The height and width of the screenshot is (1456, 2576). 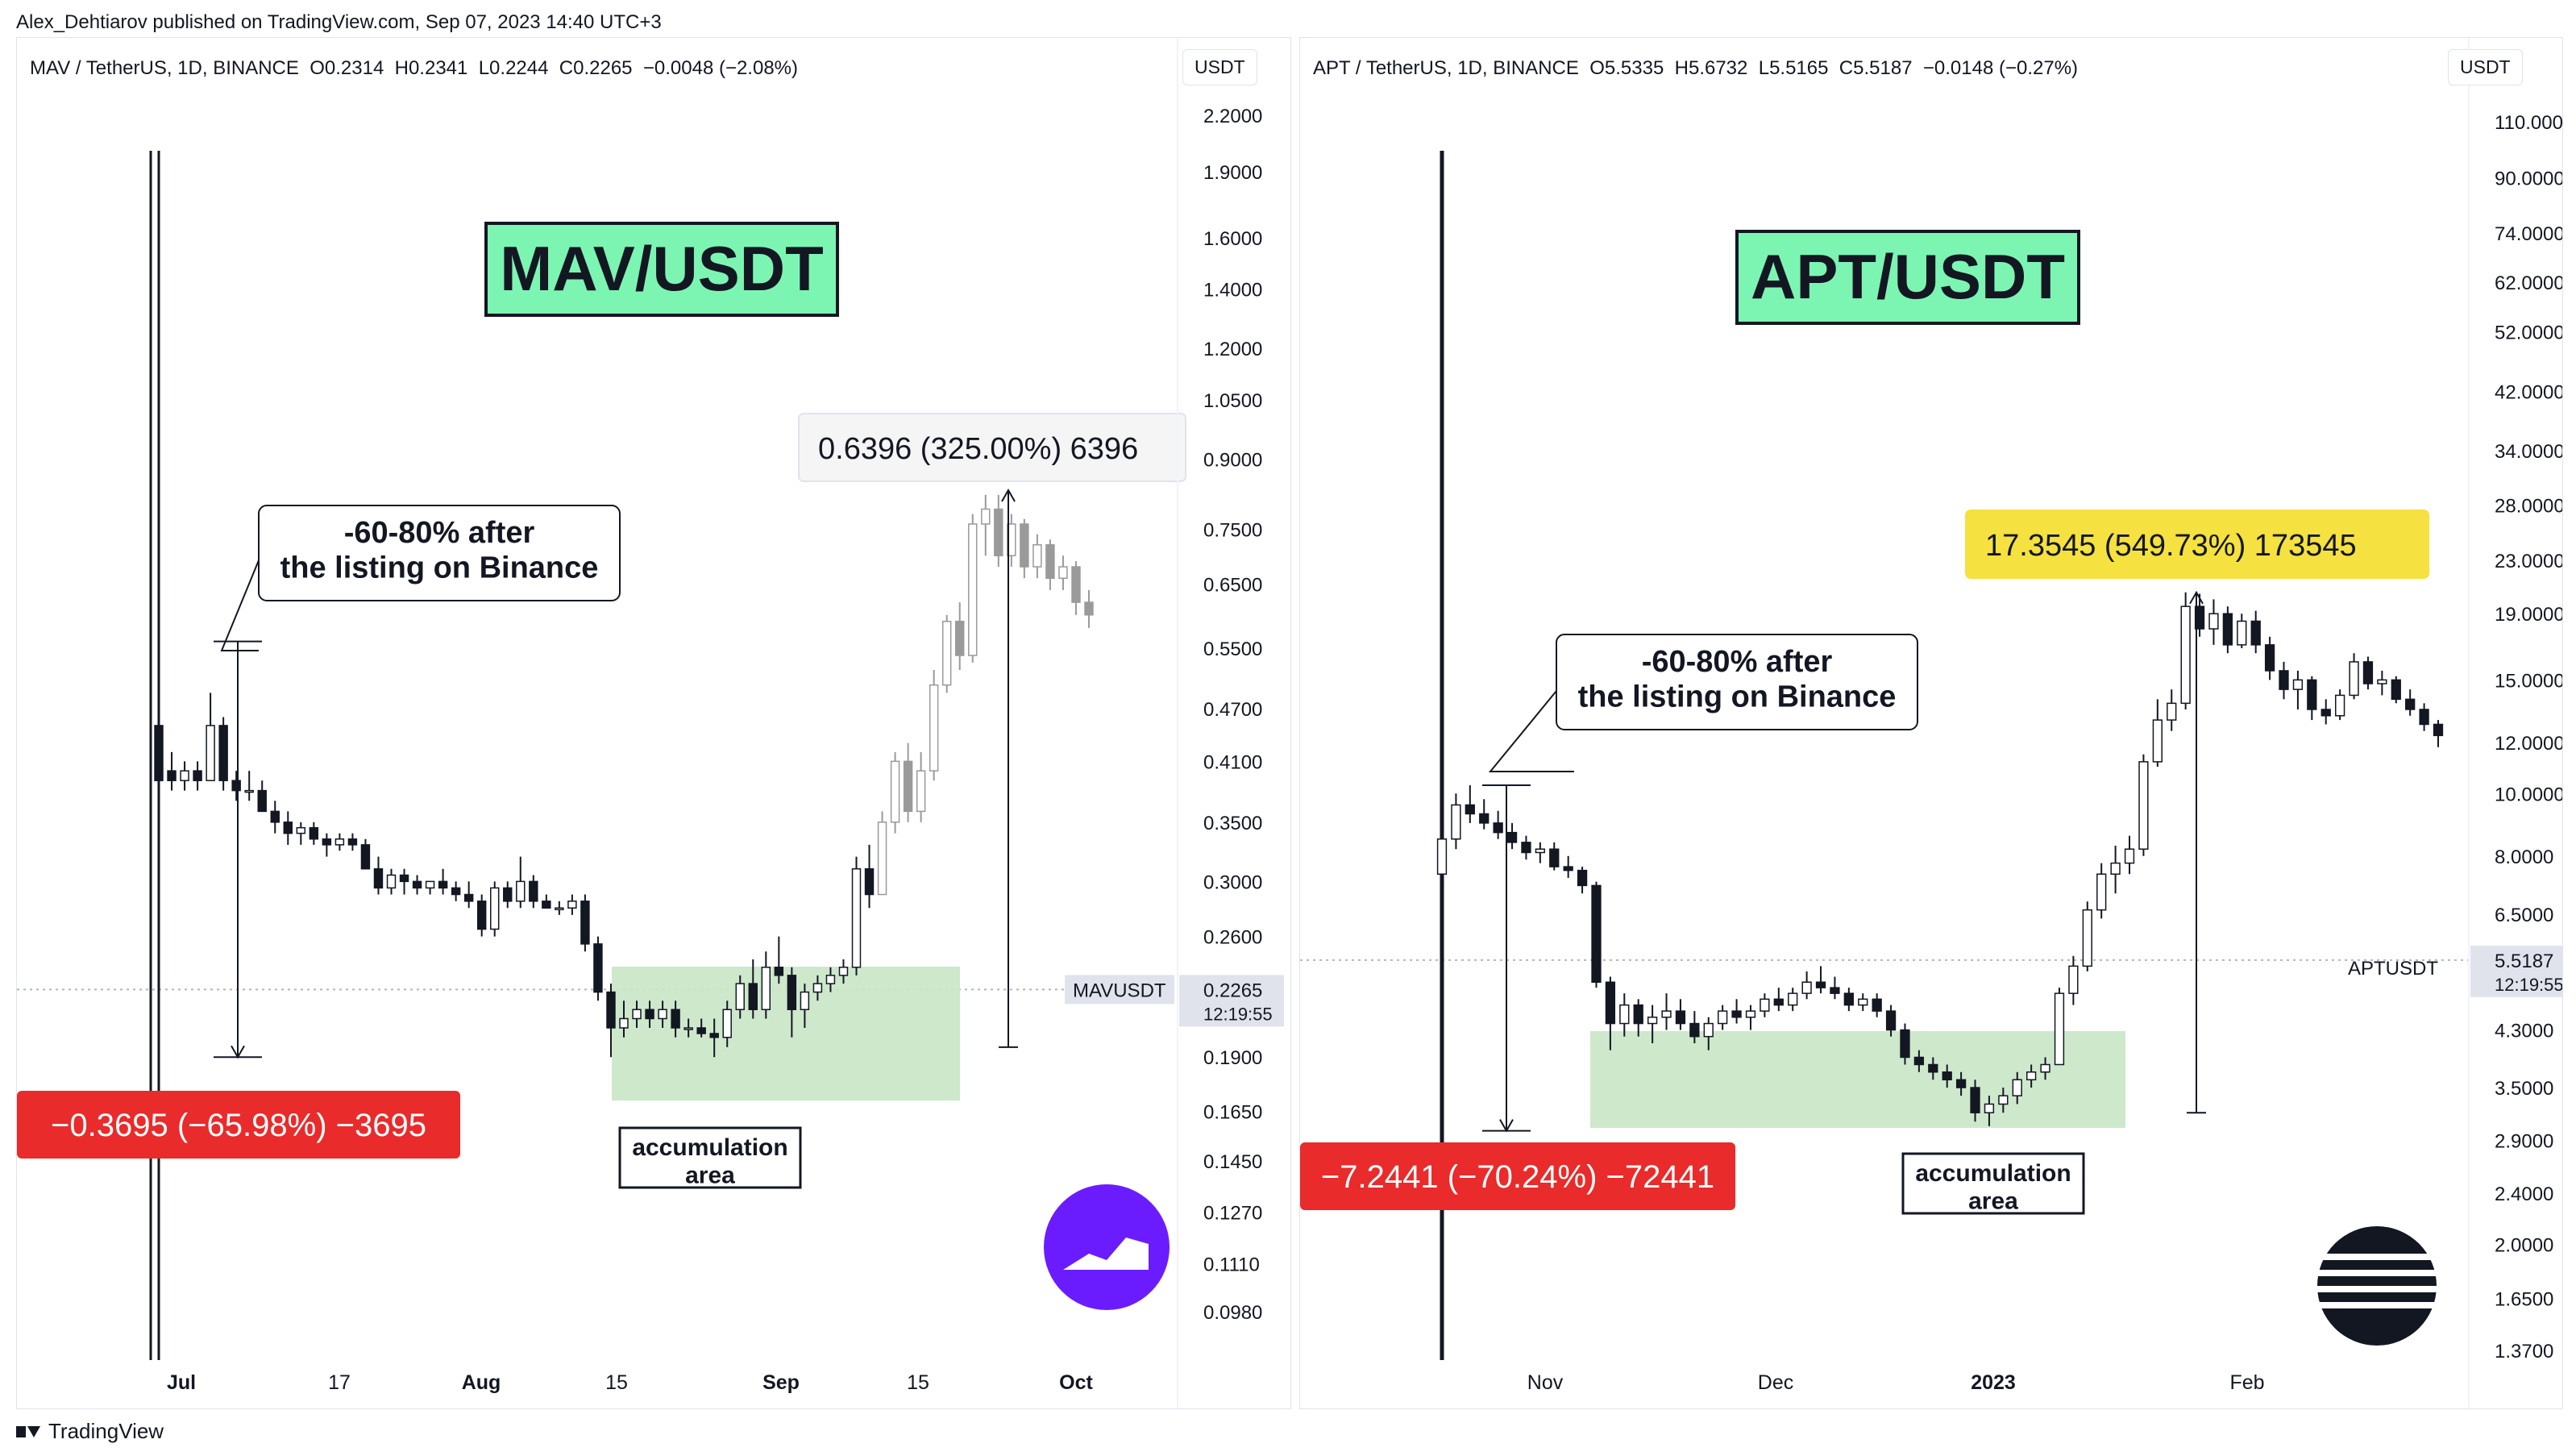 I want to click on y-tick-label: 0.4100, so click(x=1232, y=762).